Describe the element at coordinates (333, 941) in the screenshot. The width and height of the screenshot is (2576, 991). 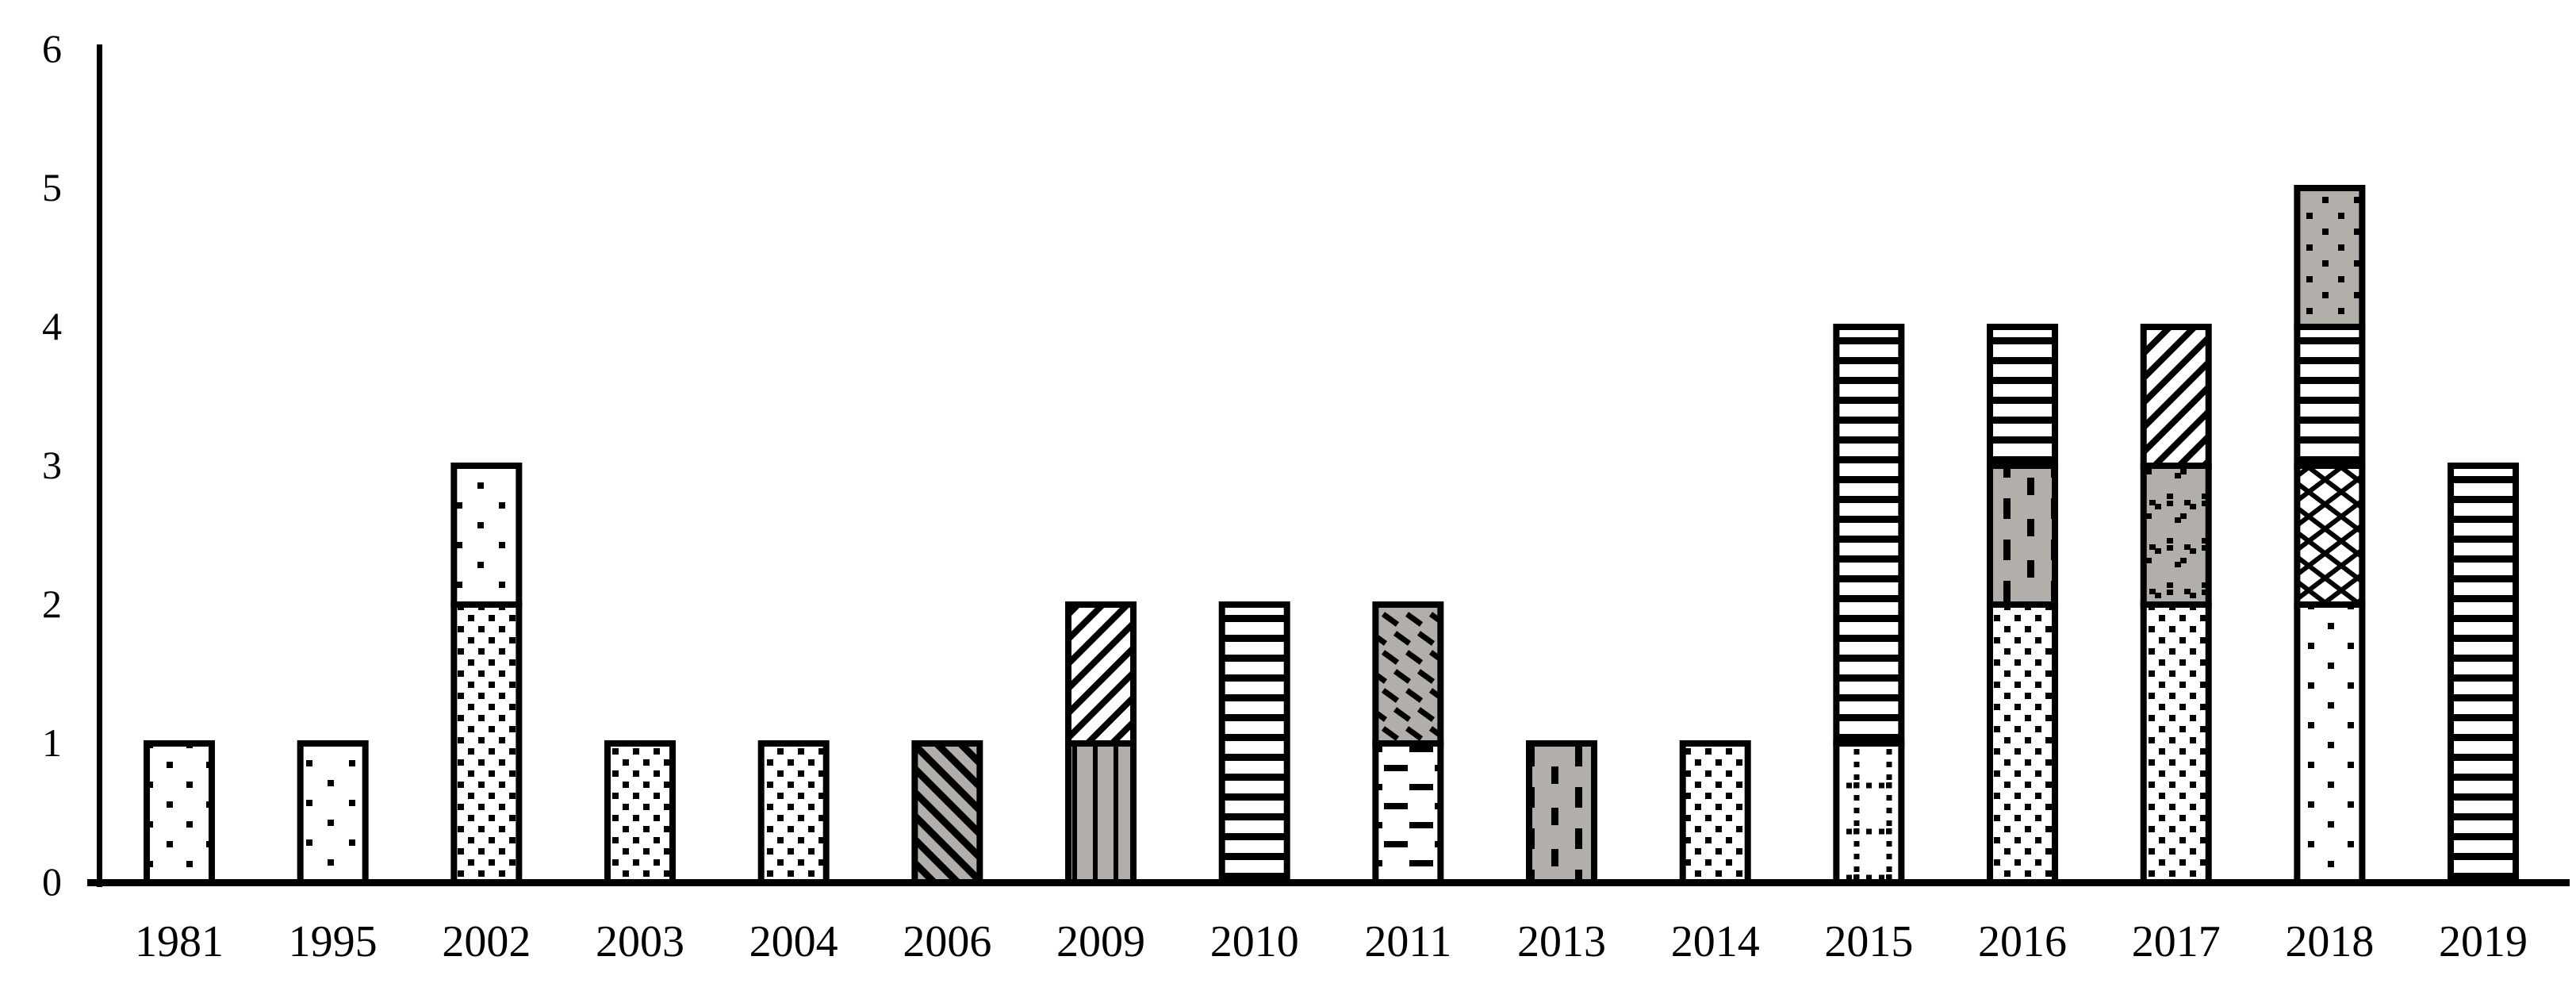
I see `x-axis-tick-label: 1995` at that location.